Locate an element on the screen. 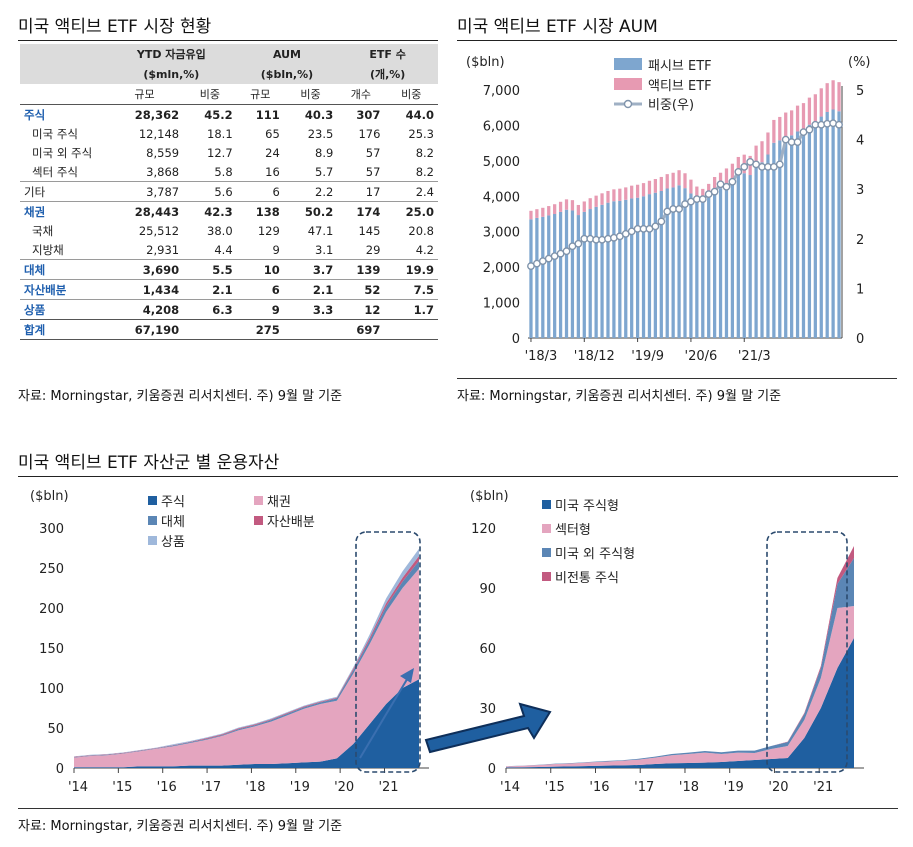  table-row: 기타 3,787 5.6 6 2.2 17 2.4 is located at coordinates (229, 191).